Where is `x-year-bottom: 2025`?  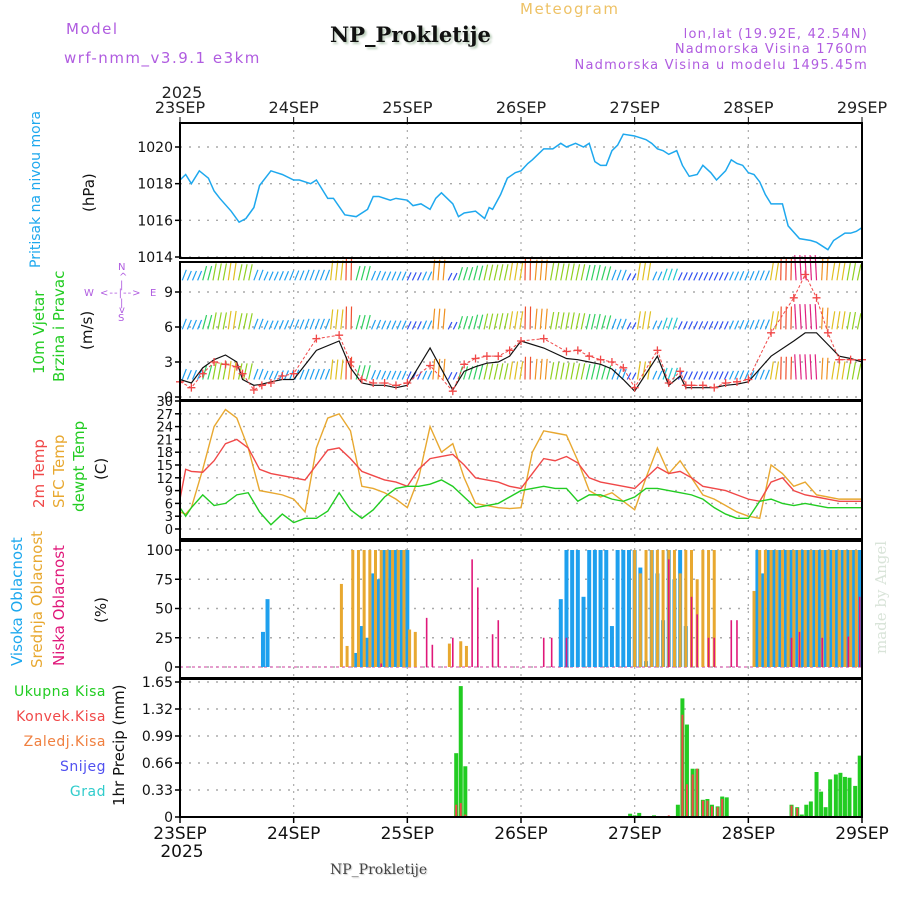
x-year-bottom: 2025 is located at coordinates (181, 852).